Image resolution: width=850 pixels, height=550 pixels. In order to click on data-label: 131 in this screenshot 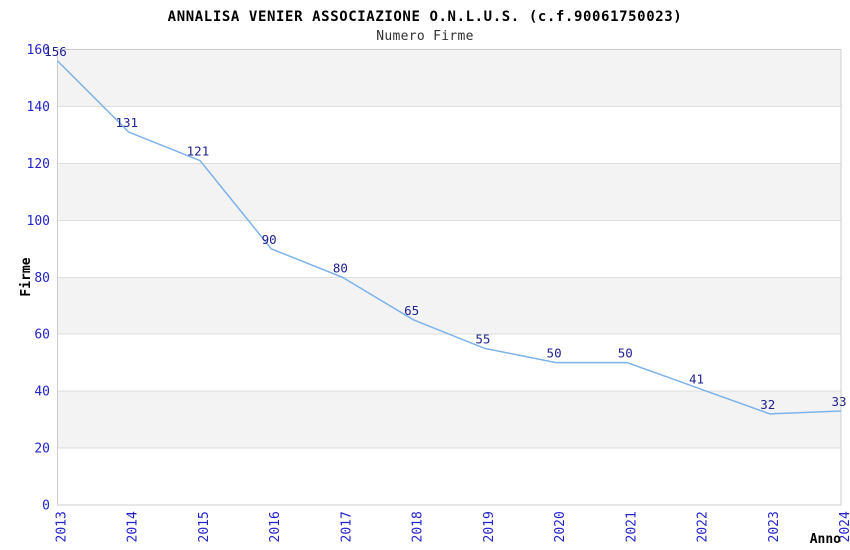, I will do `click(126, 122)`.